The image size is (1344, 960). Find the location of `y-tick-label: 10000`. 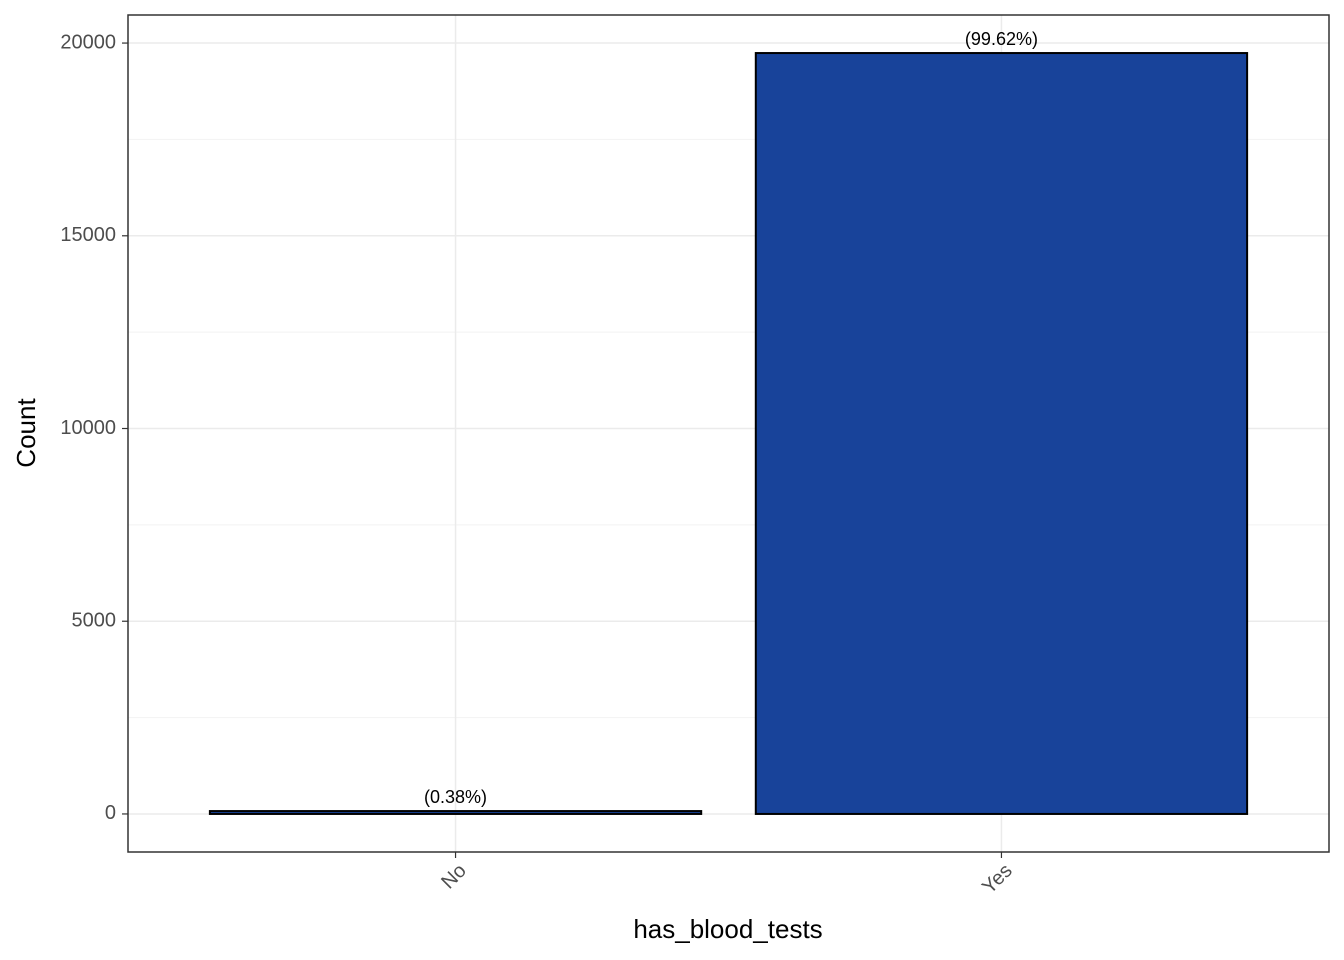

y-tick-label: 10000 is located at coordinates (88, 428).